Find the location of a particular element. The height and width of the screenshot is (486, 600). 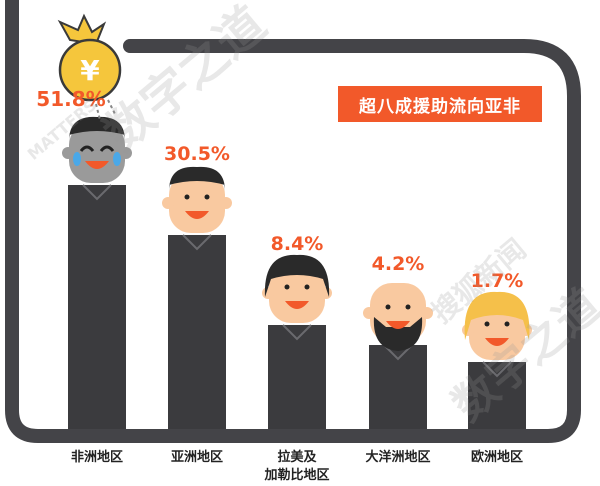

value-label-2: 30.5% is located at coordinates (197, 154).